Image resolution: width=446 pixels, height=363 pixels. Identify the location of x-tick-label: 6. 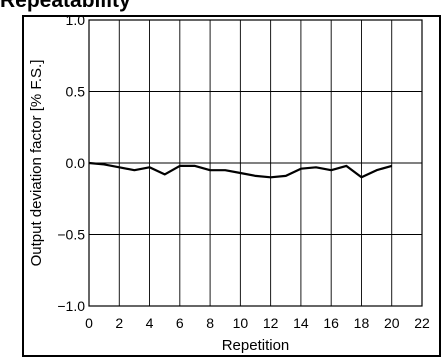
(180, 323).